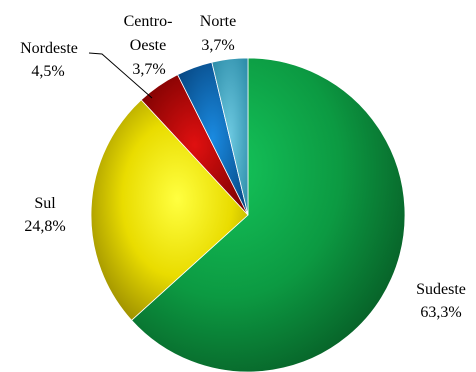  What do you see at coordinates (148, 69) in the screenshot?
I see `label-value-centro-oeste: 3,7%` at bounding box center [148, 69].